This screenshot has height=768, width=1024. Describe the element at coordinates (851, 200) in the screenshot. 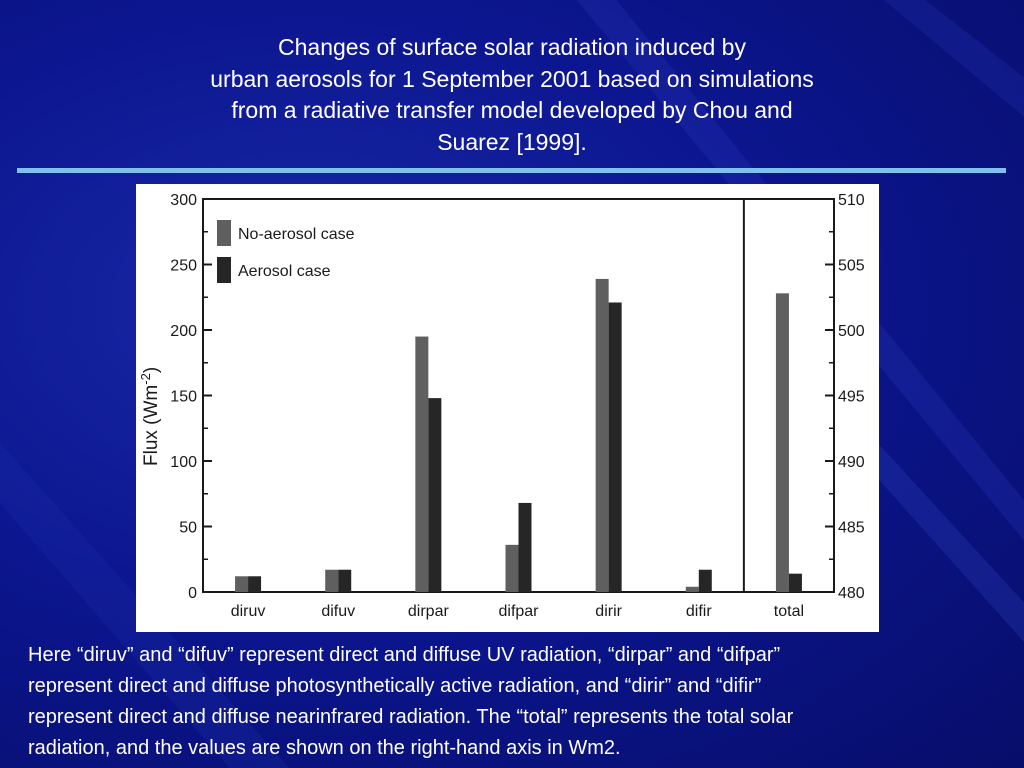

I see `right-tick-label: 510` at that location.